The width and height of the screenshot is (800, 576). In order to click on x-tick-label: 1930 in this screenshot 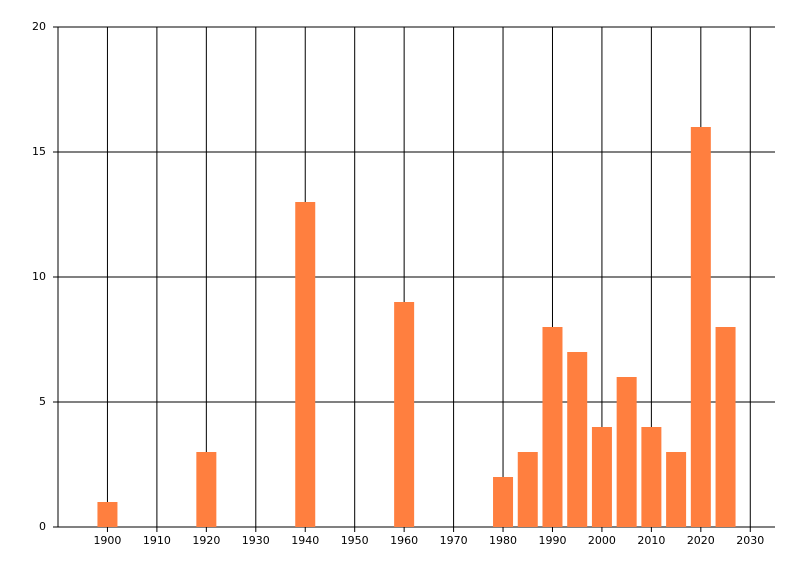, I will do `click(256, 540)`.